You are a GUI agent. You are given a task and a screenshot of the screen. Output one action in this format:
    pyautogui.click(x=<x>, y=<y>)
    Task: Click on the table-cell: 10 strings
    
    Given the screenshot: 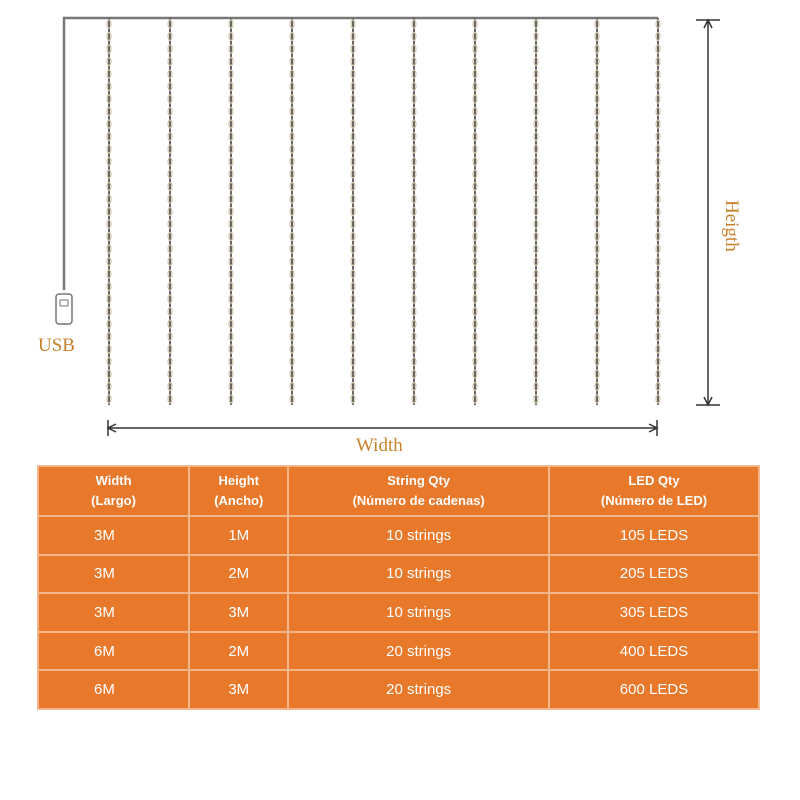 What is the action you would take?
    pyautogui.click(x=418, y=535)
    